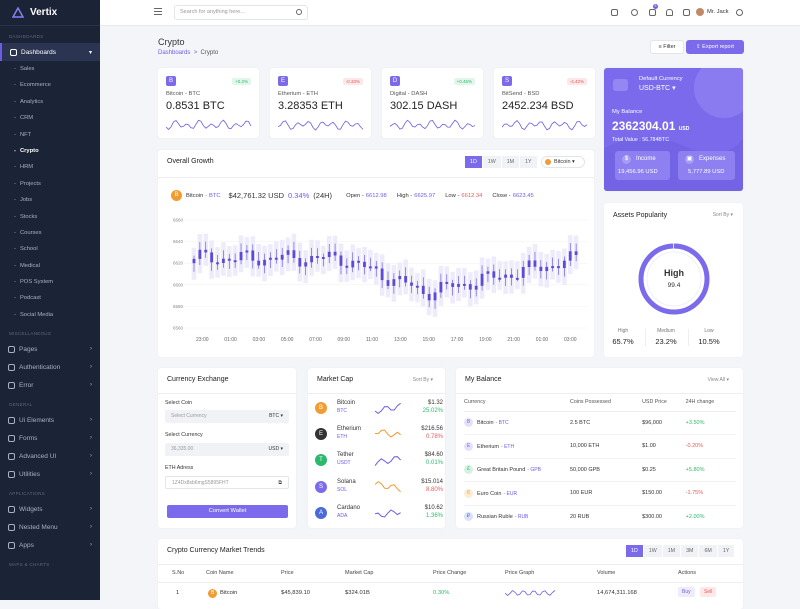 The width and height of the screenshot is (800, 609). Describe the element at coordinates (50, 474) in the screenshot. I see `sidebar-item-utilities: Utilities ›` at that location.